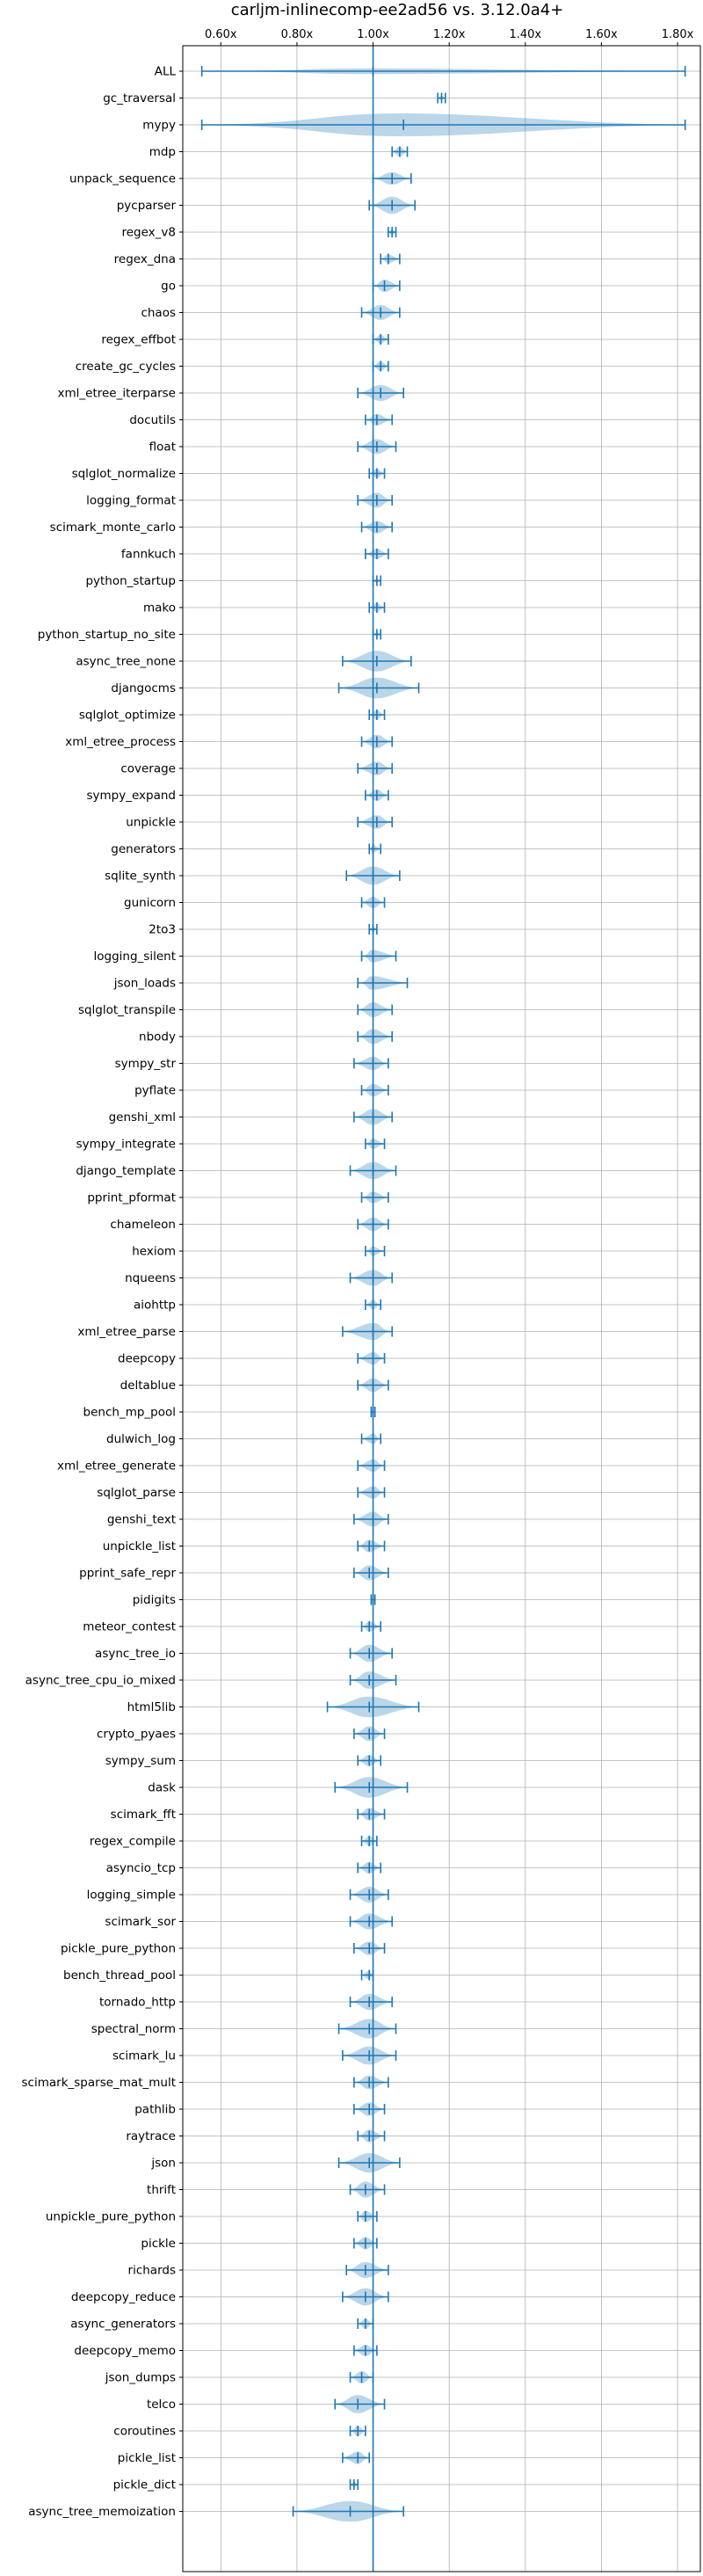 This screenshot has width=703, height=2576. What do you see at coordinates (151, 1707) in the screenshot?
I see `category-label: html5lib` at bounding box center [151, 1707].